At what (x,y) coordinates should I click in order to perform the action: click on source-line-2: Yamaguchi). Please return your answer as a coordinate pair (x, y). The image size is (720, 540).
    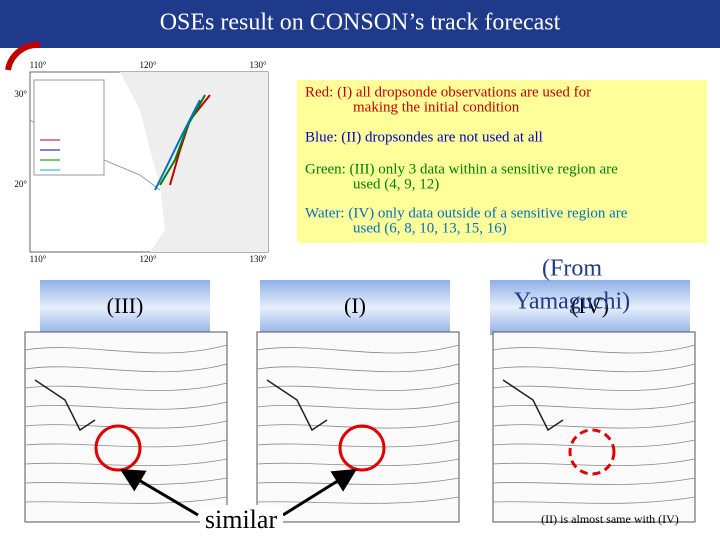
    Looking at the image, I should click on (572, 302).